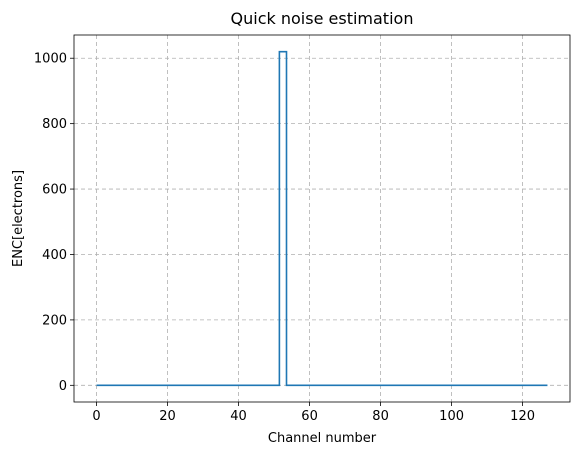 The width and height of the screenshot is (583, 455). What do you see at coordinates (54, 320) in the screenshot?
I see `y-tick-label: 200` at bounding box center [54, 320].